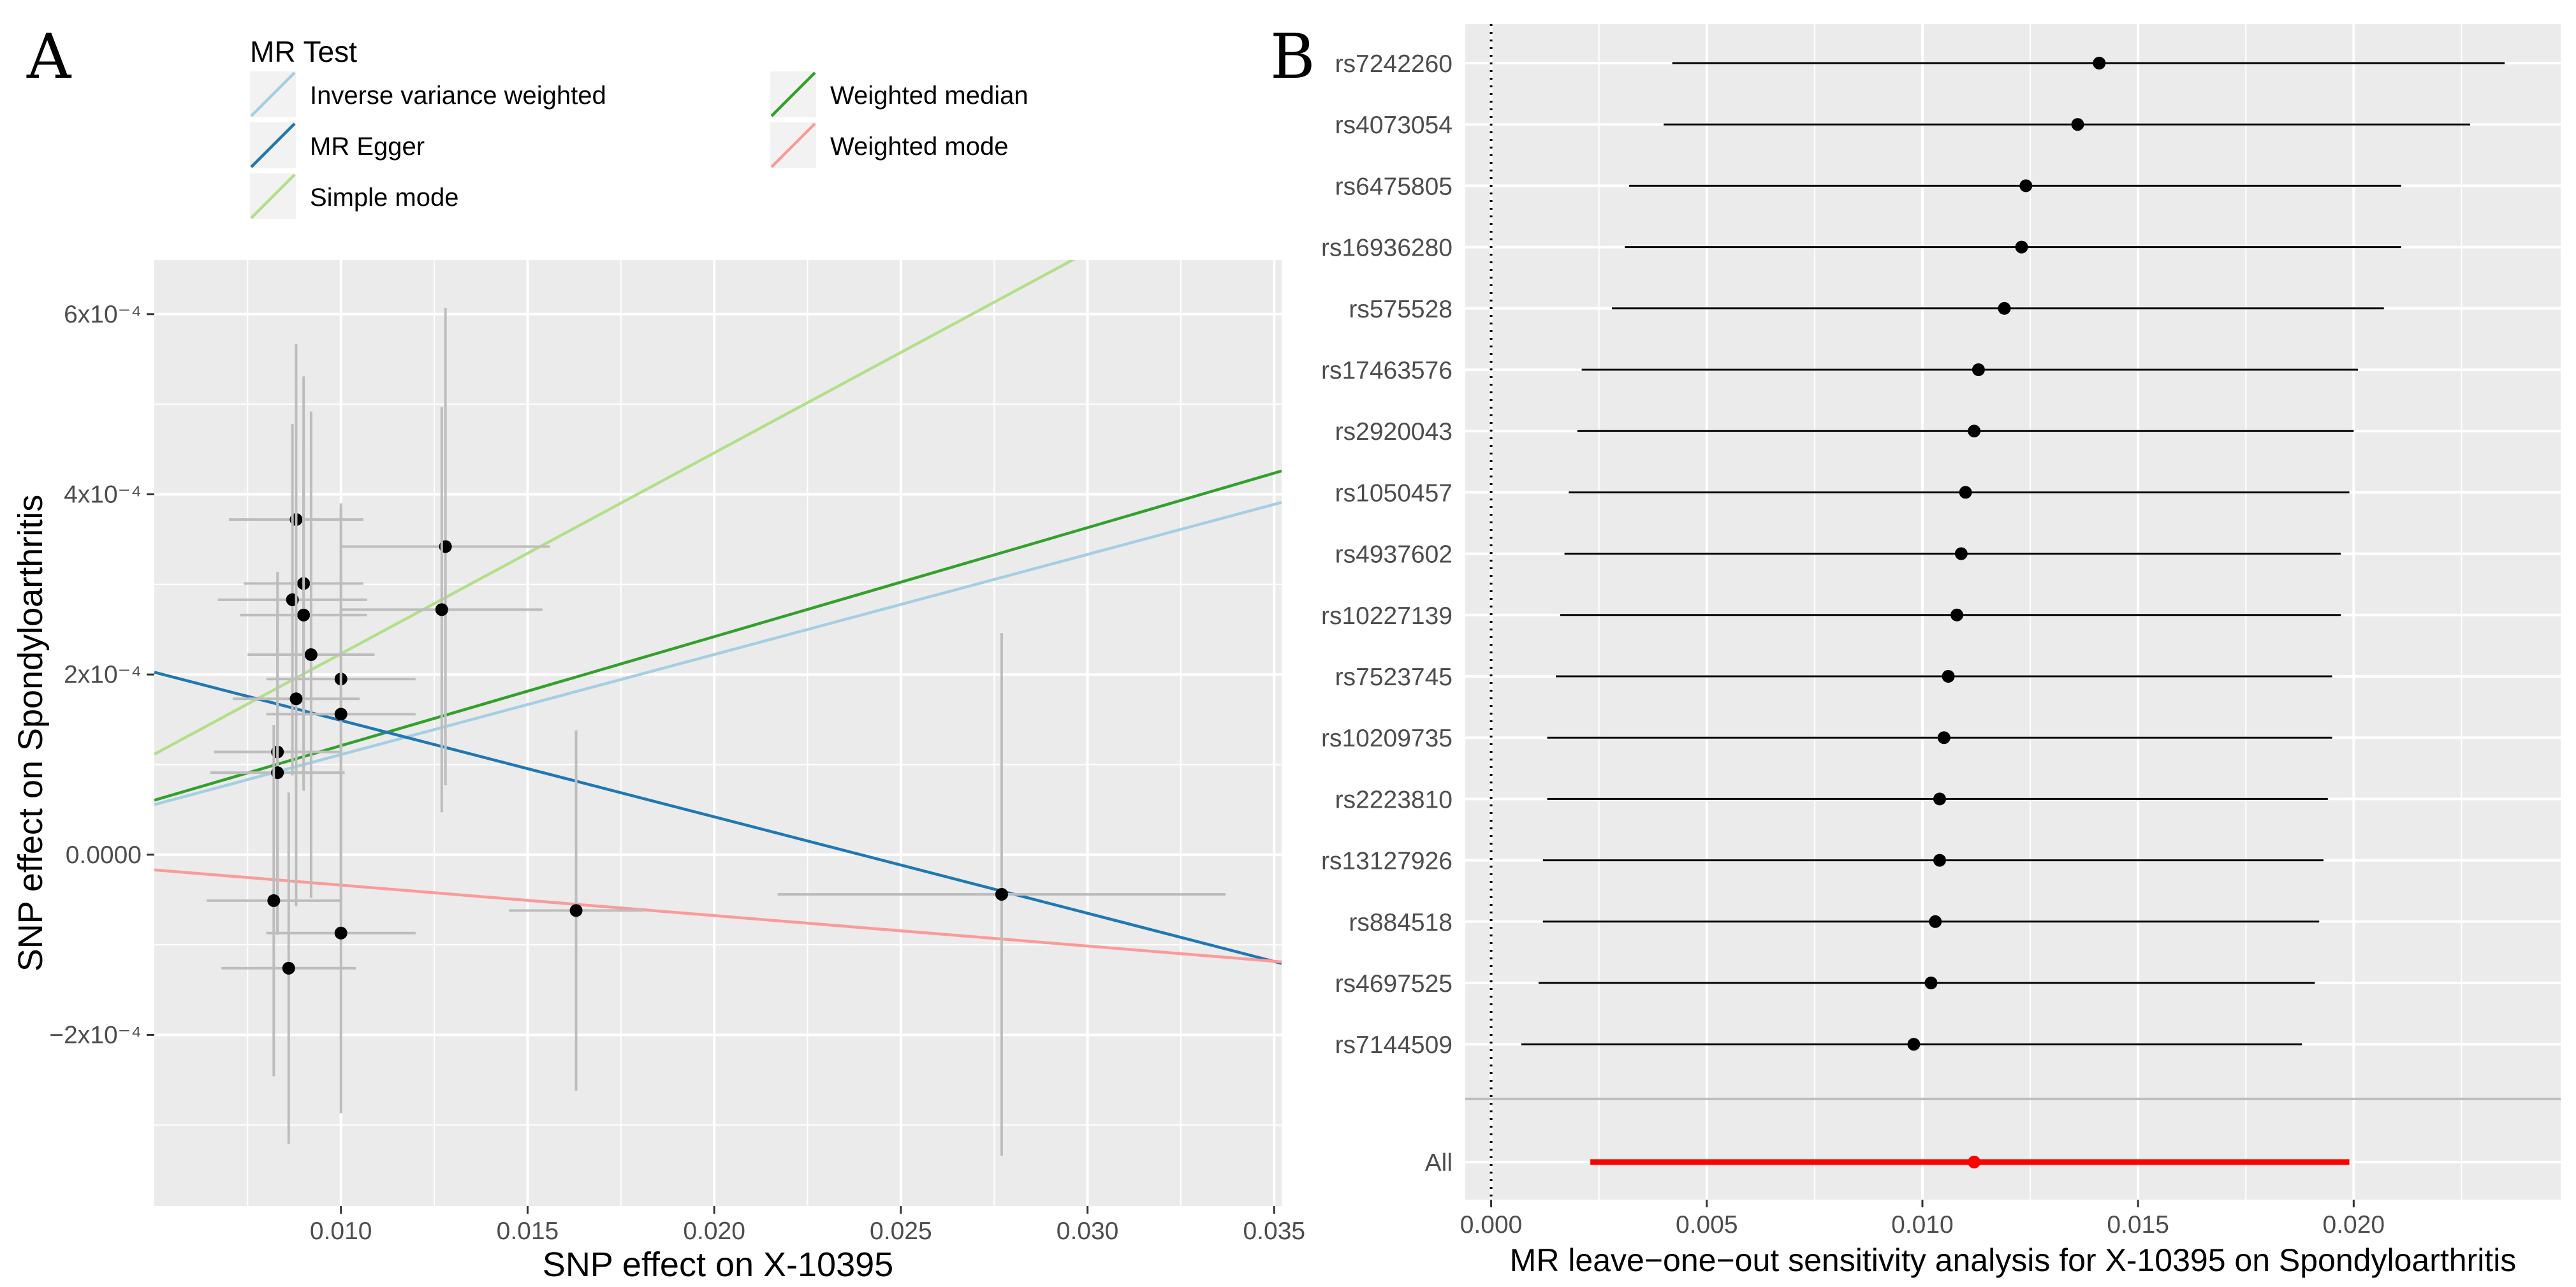 The image size is (2576, 1287). What do you see at coordinates (1394, 432) in the screenshot?
I see `snp-label: rs2920043` at bounding box center [1394, 432].